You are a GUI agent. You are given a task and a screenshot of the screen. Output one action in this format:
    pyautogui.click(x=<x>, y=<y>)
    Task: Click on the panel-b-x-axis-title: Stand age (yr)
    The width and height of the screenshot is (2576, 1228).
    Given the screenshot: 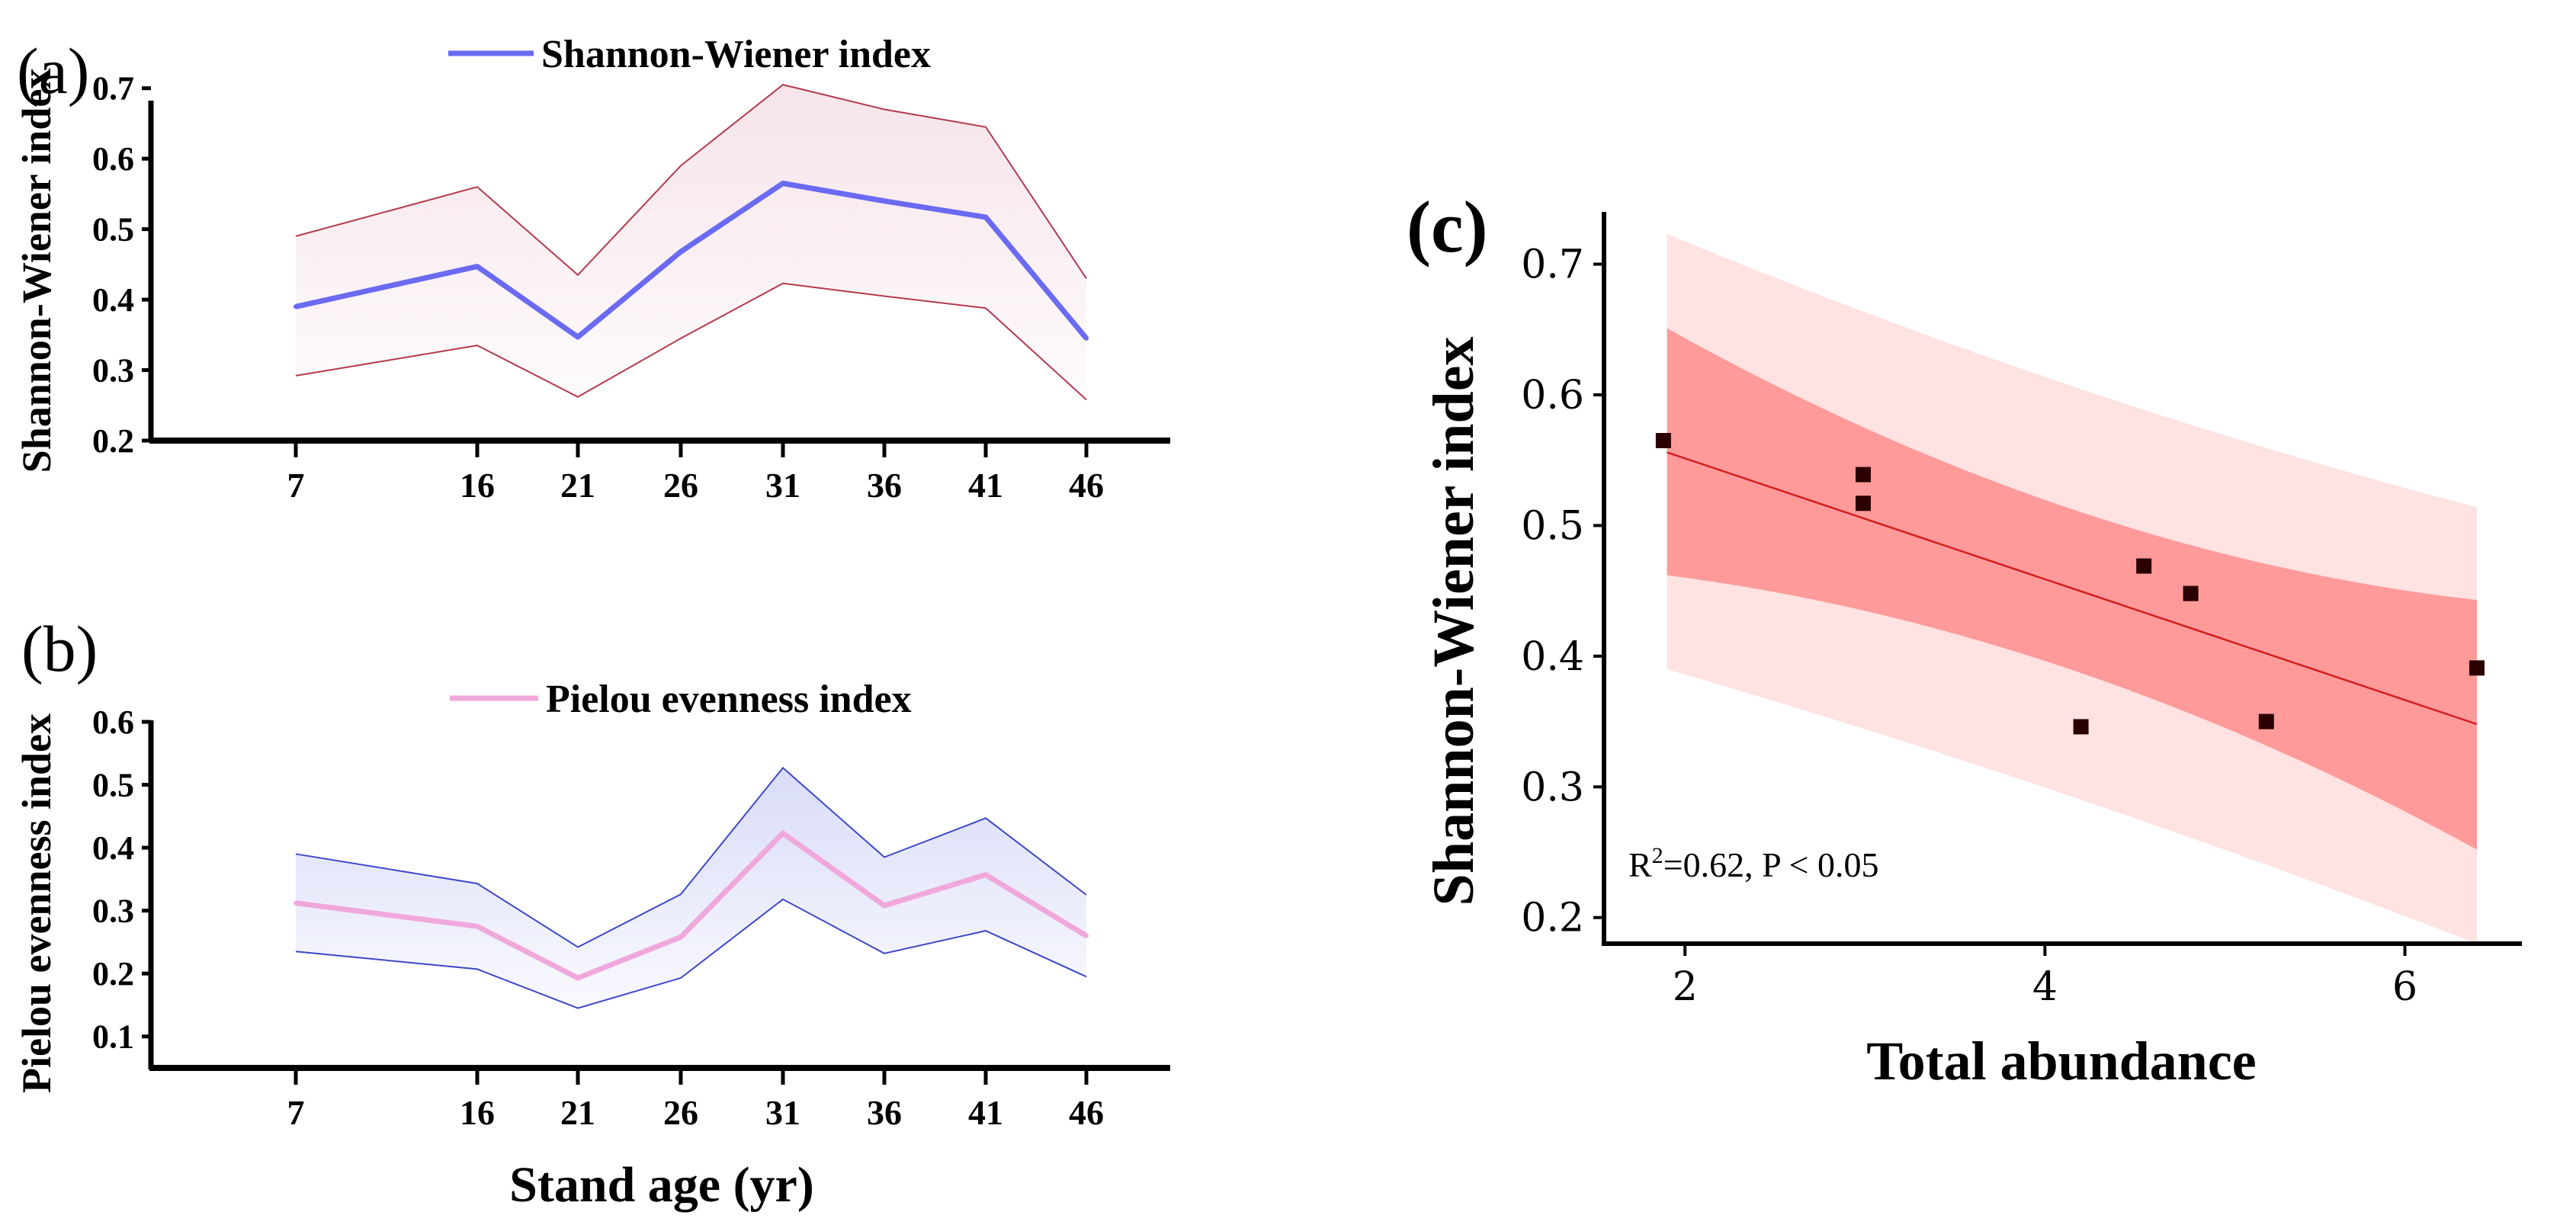 What is the action you would take?
    pyautogui.click(x=661, y=1185)
    